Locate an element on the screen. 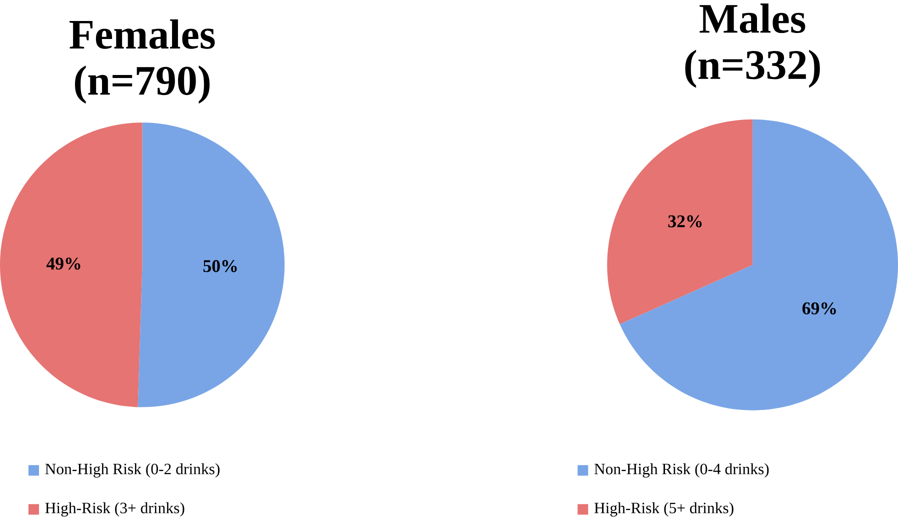  data-label: 32% is located at coordinates (685, 221).